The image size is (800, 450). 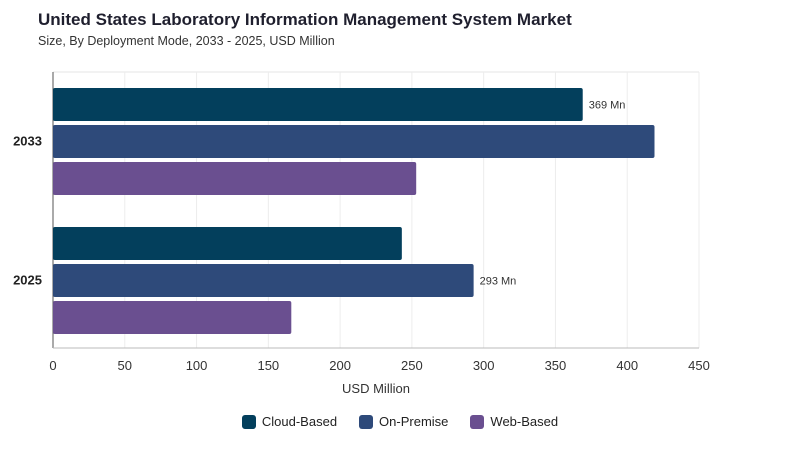 I want to click on x-axis-title: USD Million, so click(x=376, y=388).